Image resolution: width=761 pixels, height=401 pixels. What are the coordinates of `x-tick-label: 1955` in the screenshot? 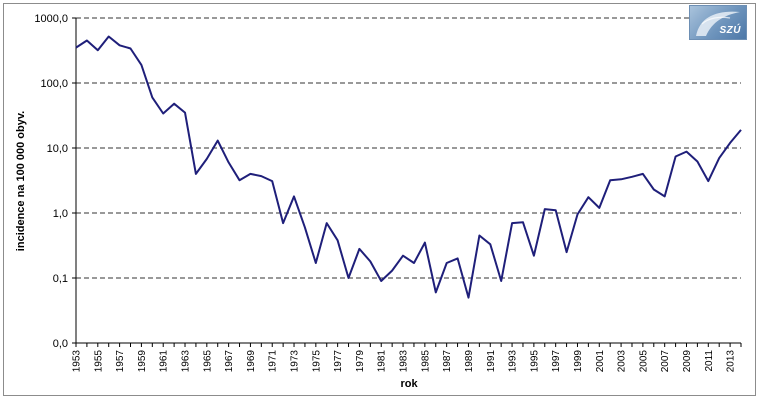 It's located at (98, 361).